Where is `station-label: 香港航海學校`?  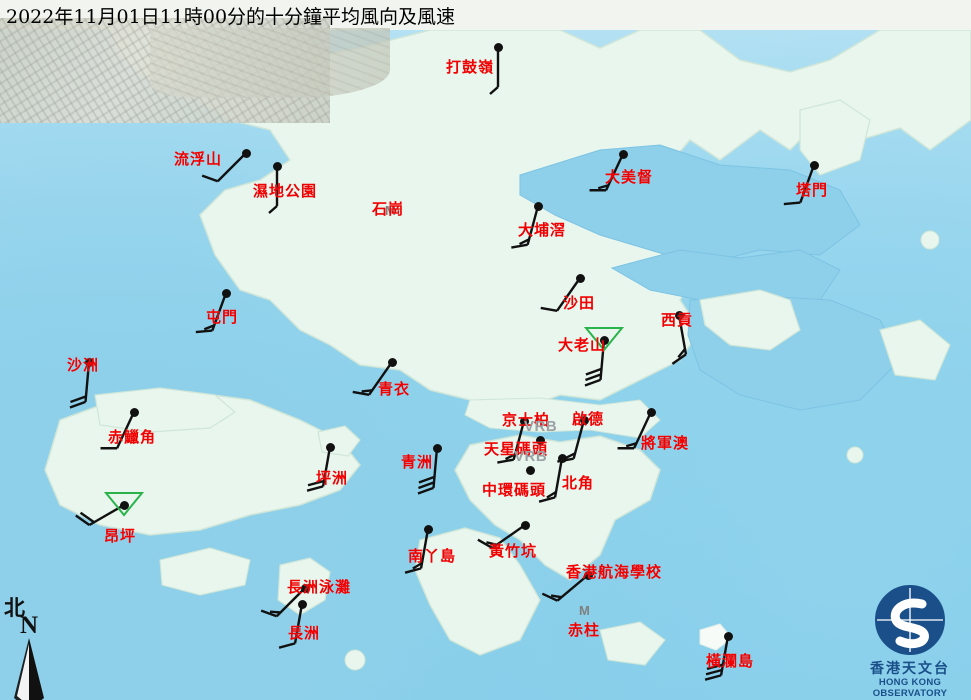
station-label: 香港航海學校 is located at coordinates (614, 572).